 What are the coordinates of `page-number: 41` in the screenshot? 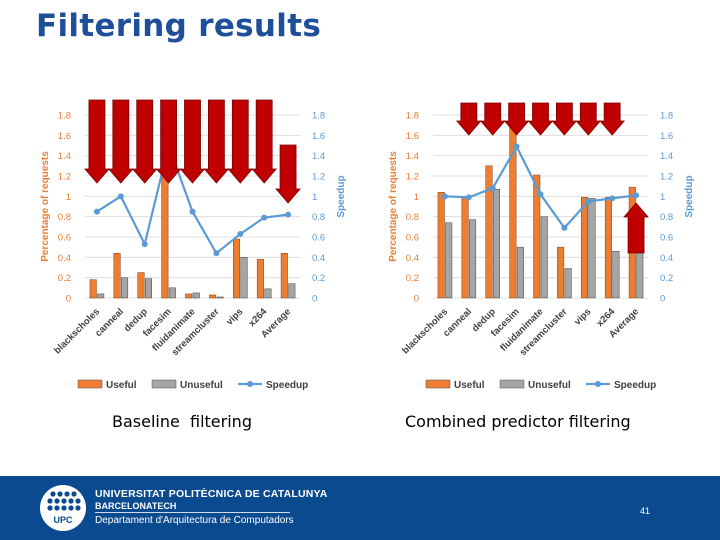 It's located at (645, 511).